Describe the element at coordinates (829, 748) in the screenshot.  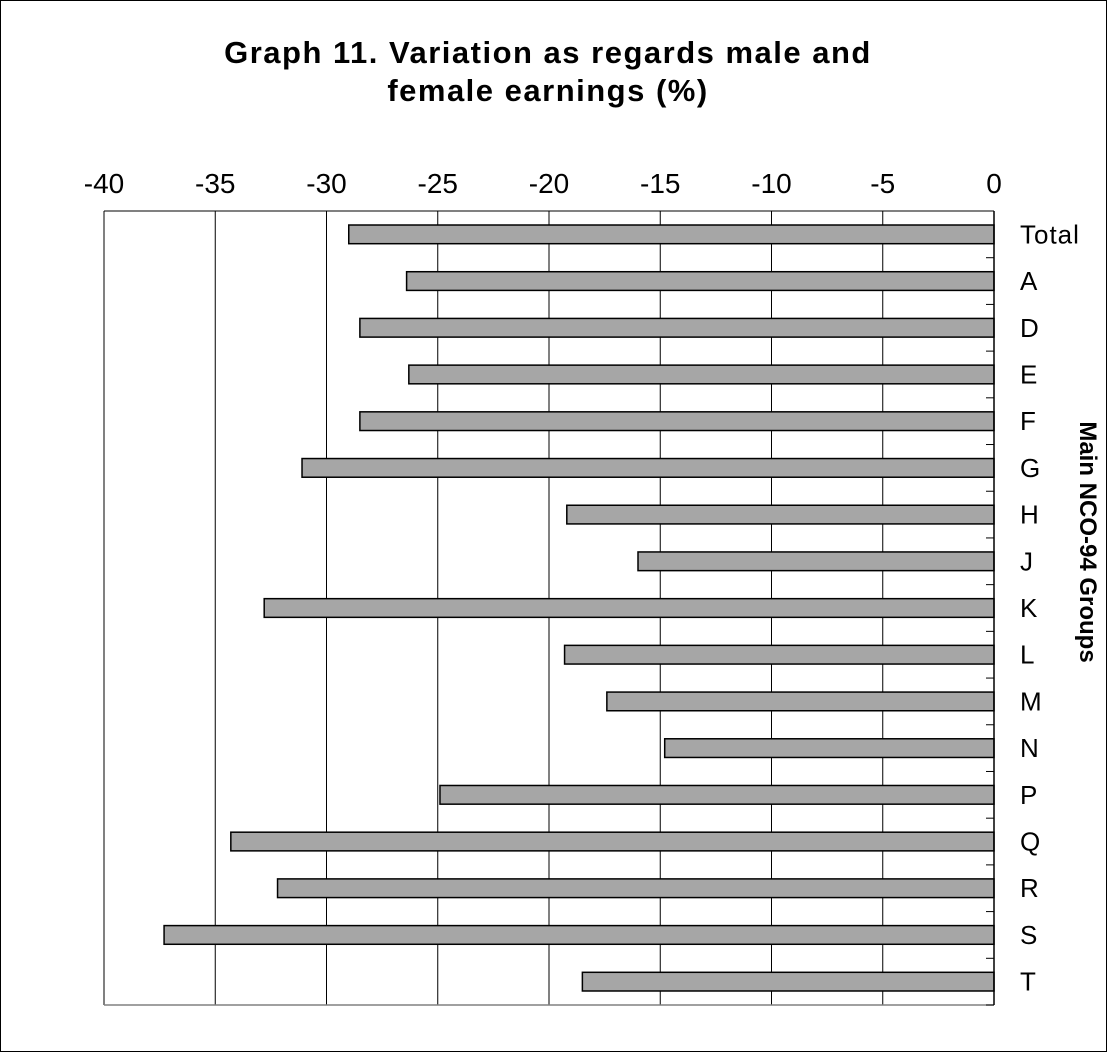
I see `bar-n` at that location.